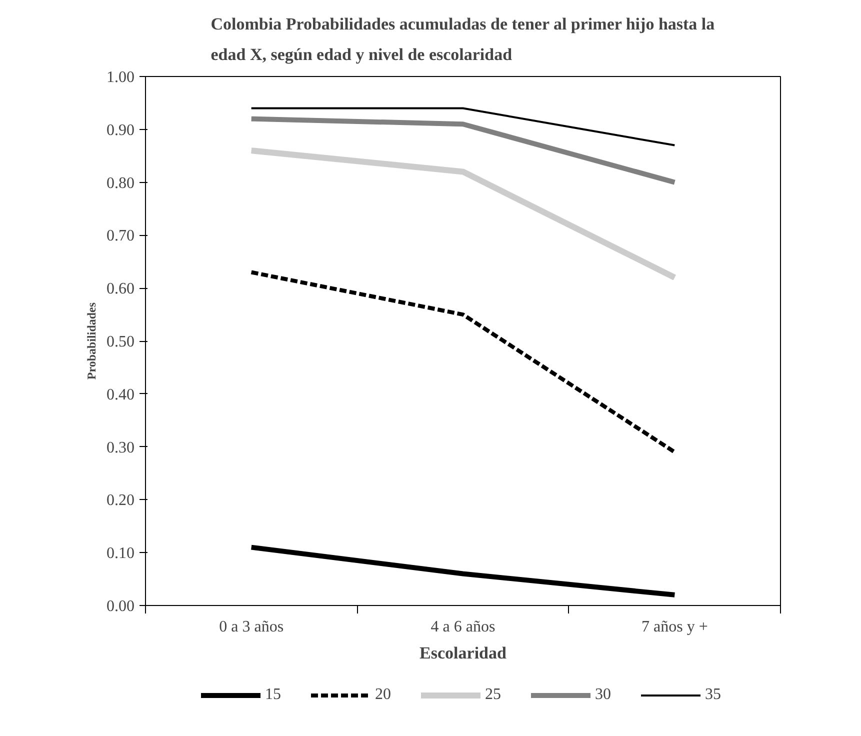 This screenshot has height=736, width=861. What do you see at coordinates (493, 695) in the screenshot?
I see `legend-label: 25` at bounding box center [493, 695].